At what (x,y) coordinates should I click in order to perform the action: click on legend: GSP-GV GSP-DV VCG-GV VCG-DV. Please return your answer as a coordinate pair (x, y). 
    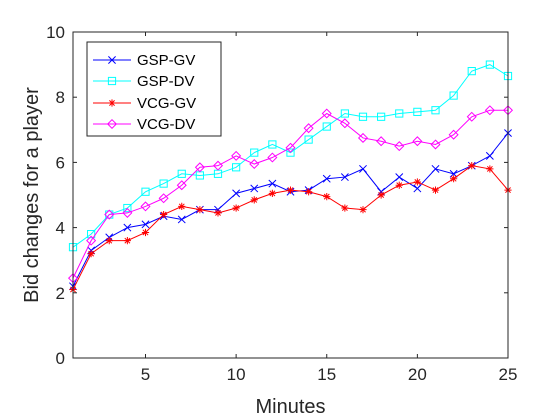
    Looking at the image, I should click on (154, 89).